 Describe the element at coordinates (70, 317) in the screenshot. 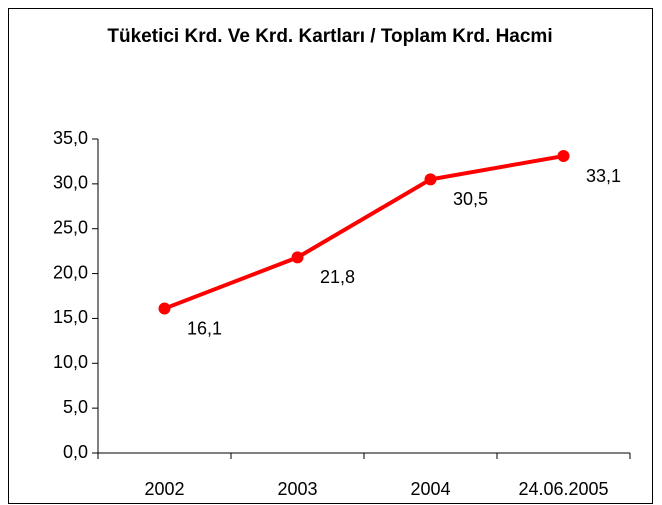

I see `y-tick-label: 15,0` at that location.